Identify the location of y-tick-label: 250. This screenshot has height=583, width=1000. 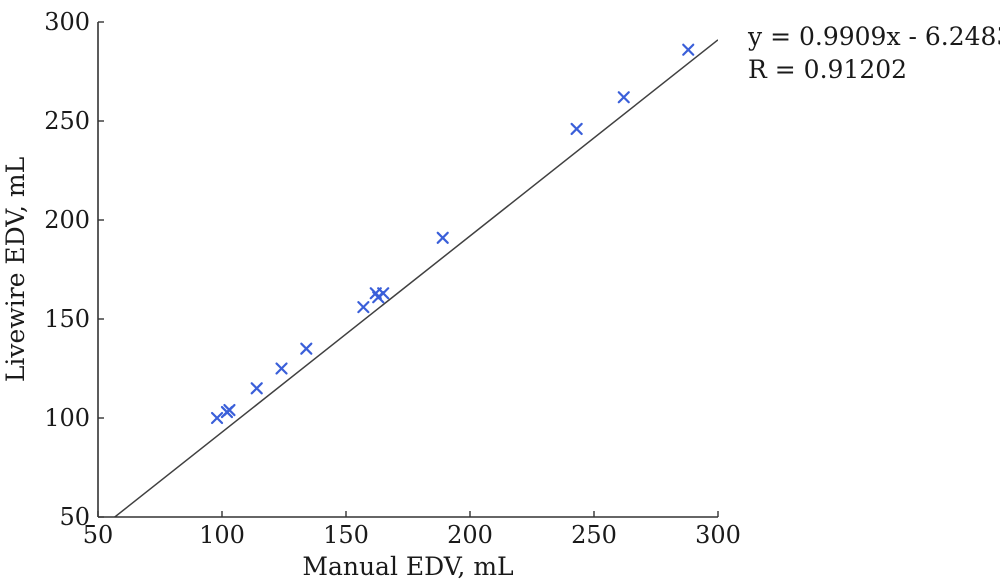
(67, 121).